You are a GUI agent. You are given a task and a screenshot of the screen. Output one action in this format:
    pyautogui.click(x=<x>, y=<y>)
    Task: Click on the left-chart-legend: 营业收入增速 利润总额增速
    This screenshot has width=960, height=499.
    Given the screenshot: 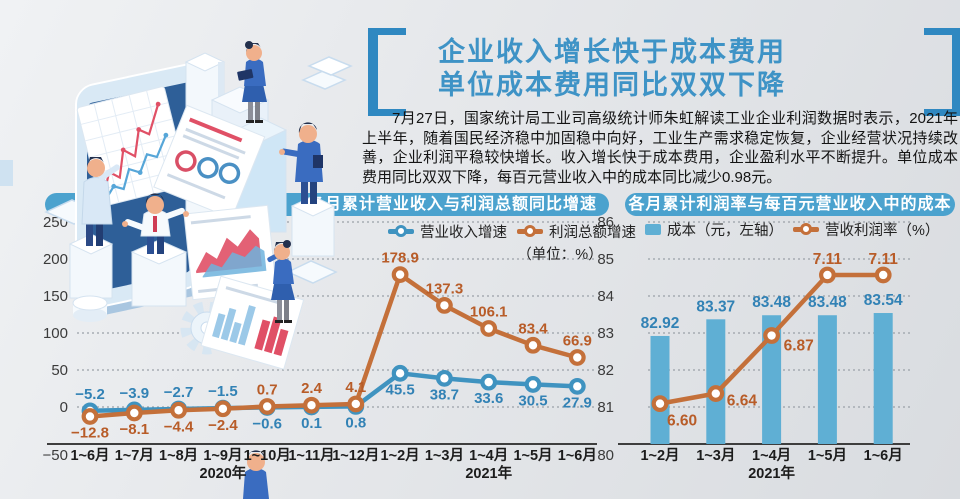 What is the action you would take?
    pyautogui.click(x=512, y=231)
    